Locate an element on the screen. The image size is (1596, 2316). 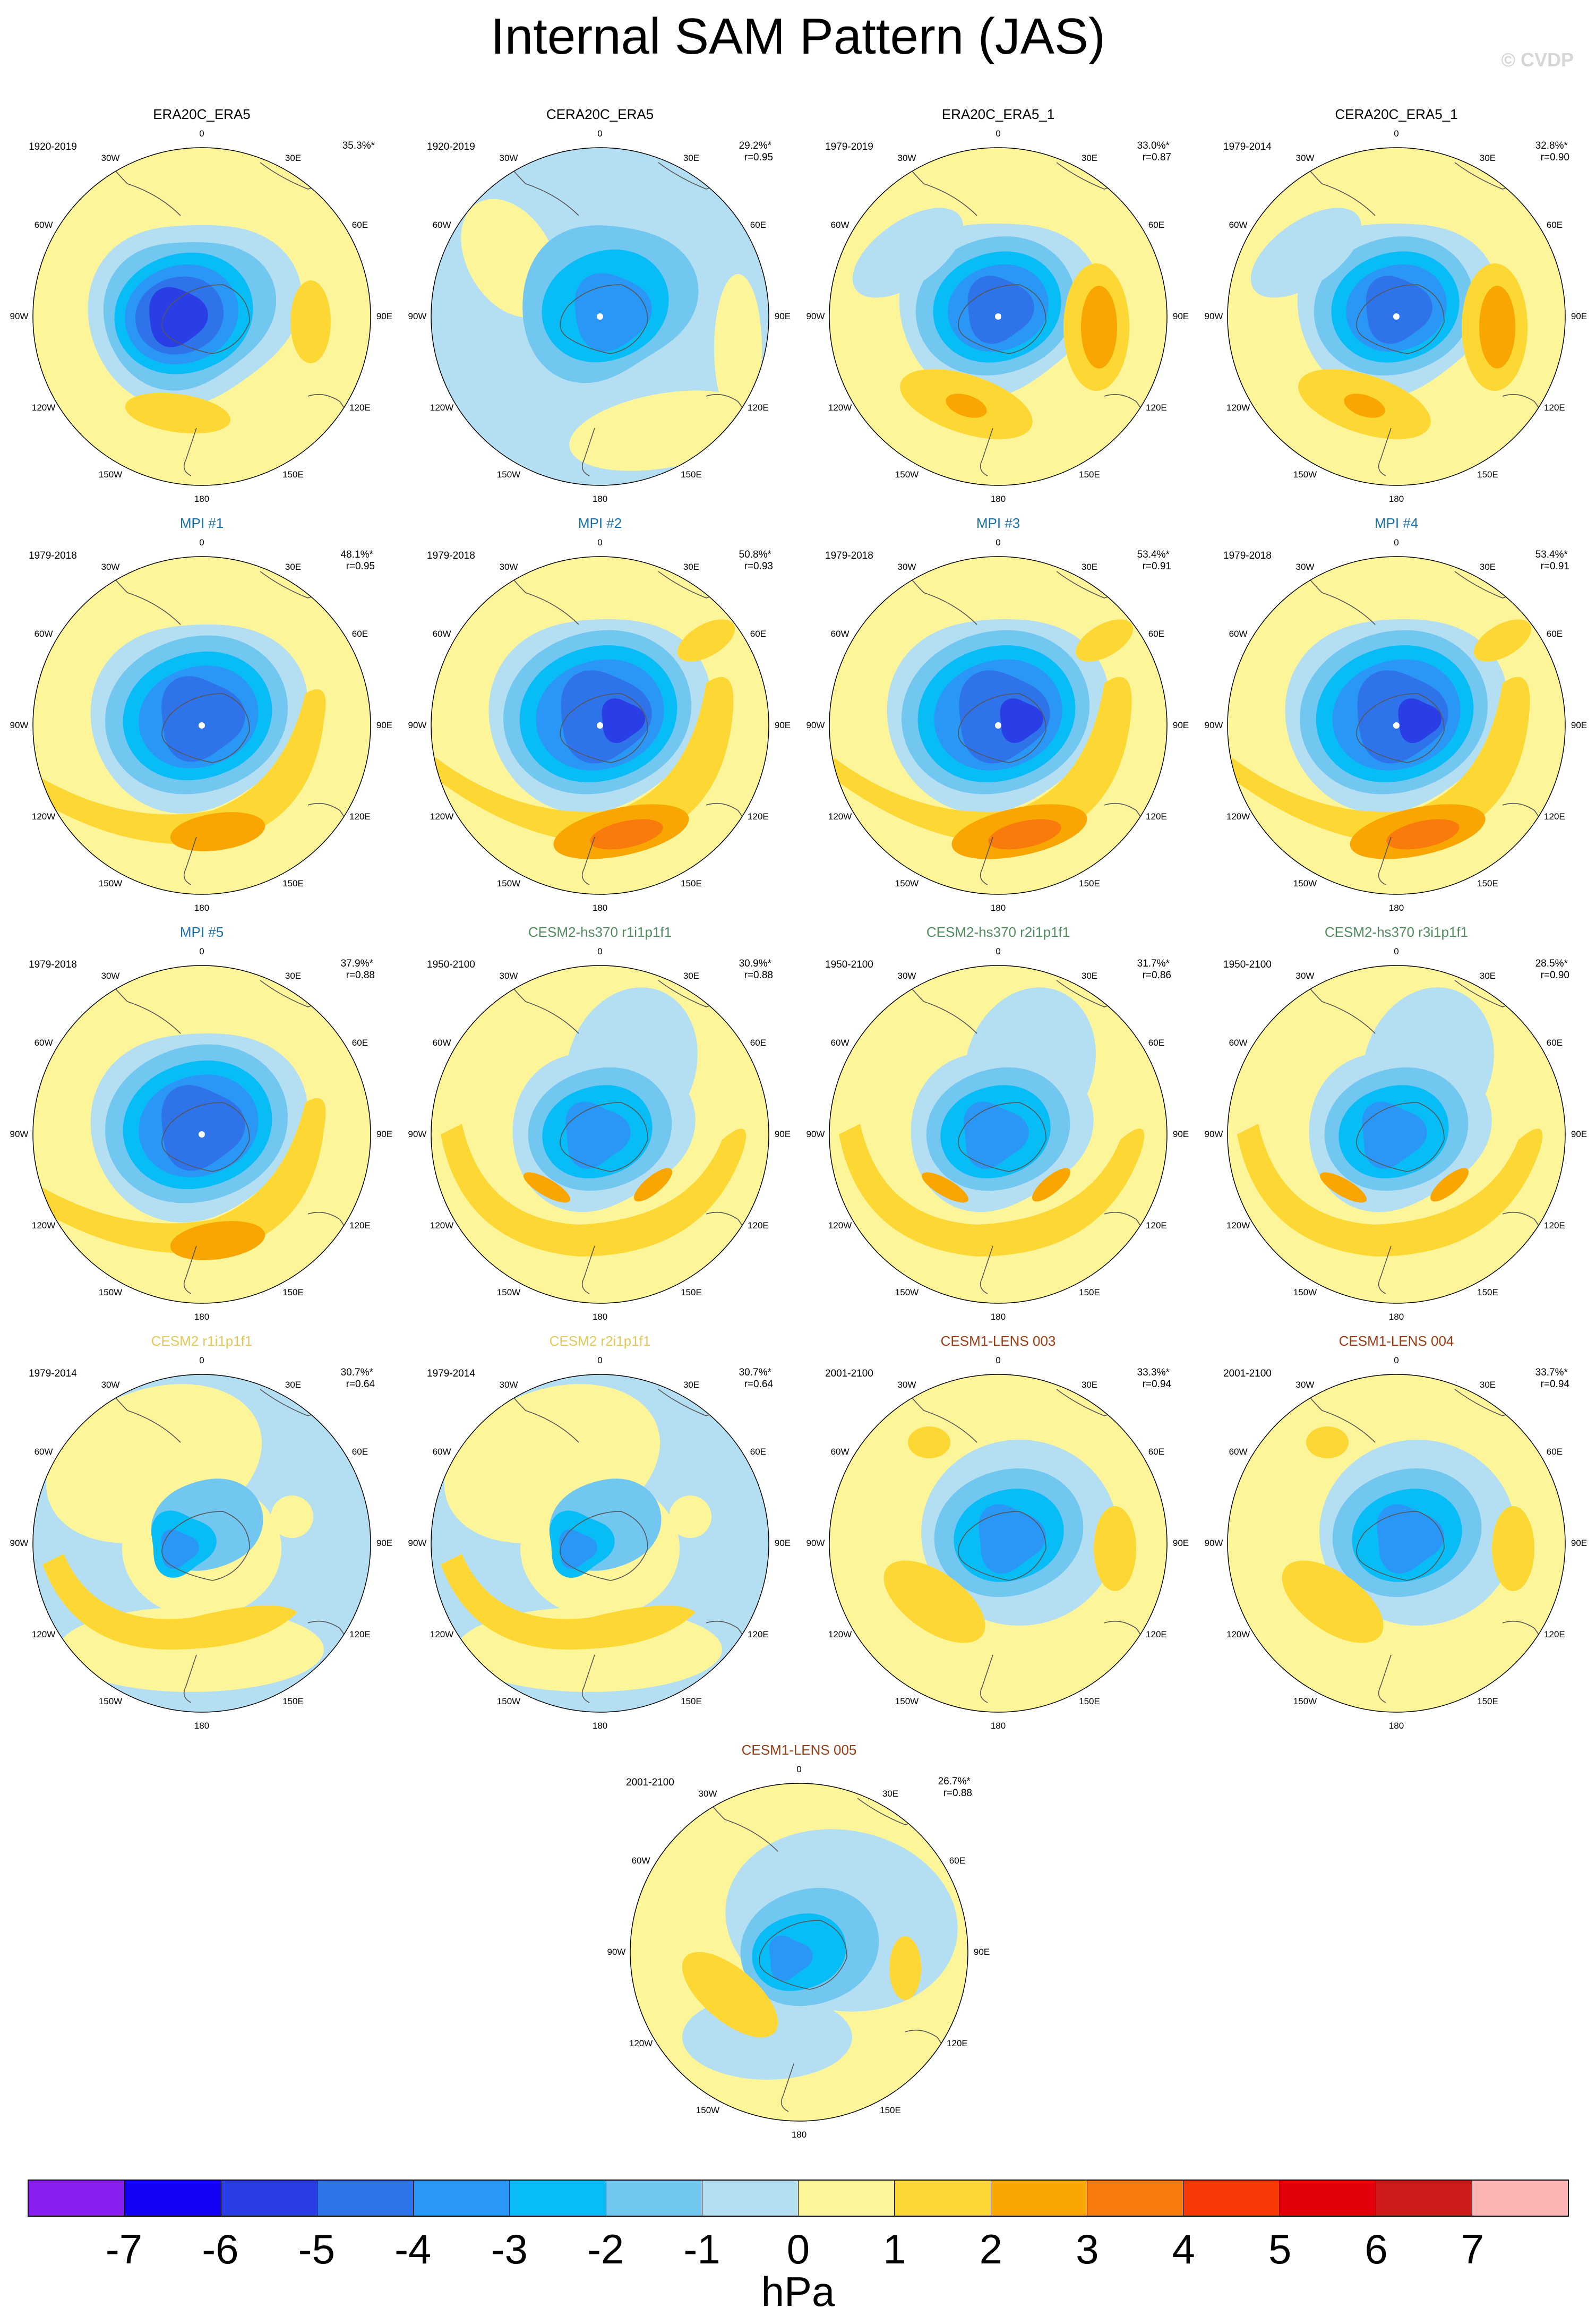
colorbar-tick-label: 1 is located at coordinates (894, 2249).